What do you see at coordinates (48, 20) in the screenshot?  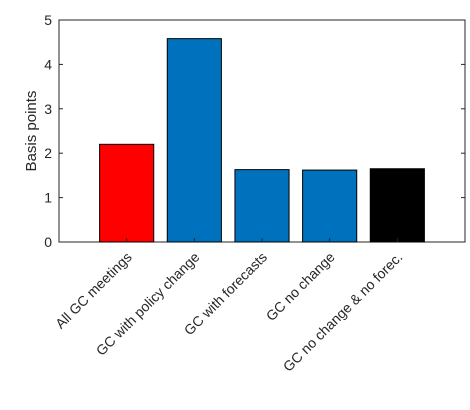 I see `y-tick-label: 5` at bounding box center [48, 20].